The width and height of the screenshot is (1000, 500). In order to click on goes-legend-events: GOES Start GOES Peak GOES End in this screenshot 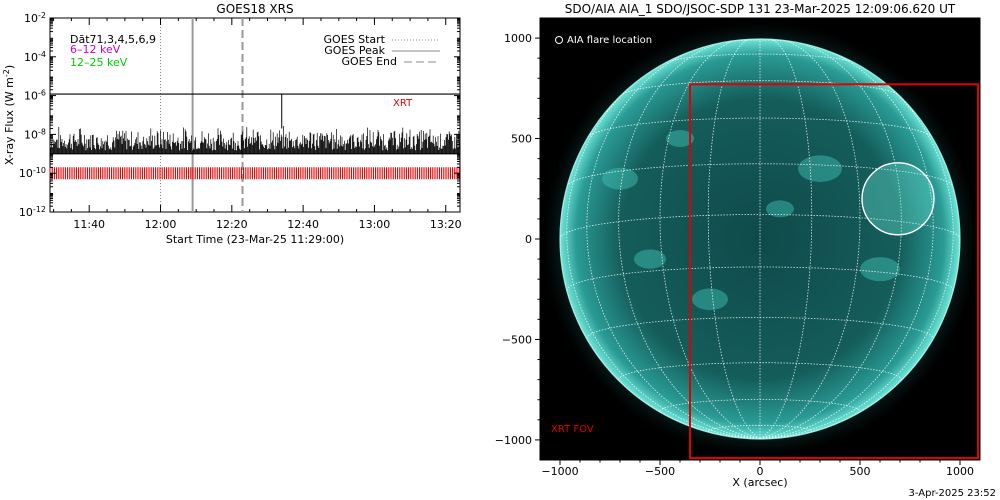, I will do `click(382, 50)`.